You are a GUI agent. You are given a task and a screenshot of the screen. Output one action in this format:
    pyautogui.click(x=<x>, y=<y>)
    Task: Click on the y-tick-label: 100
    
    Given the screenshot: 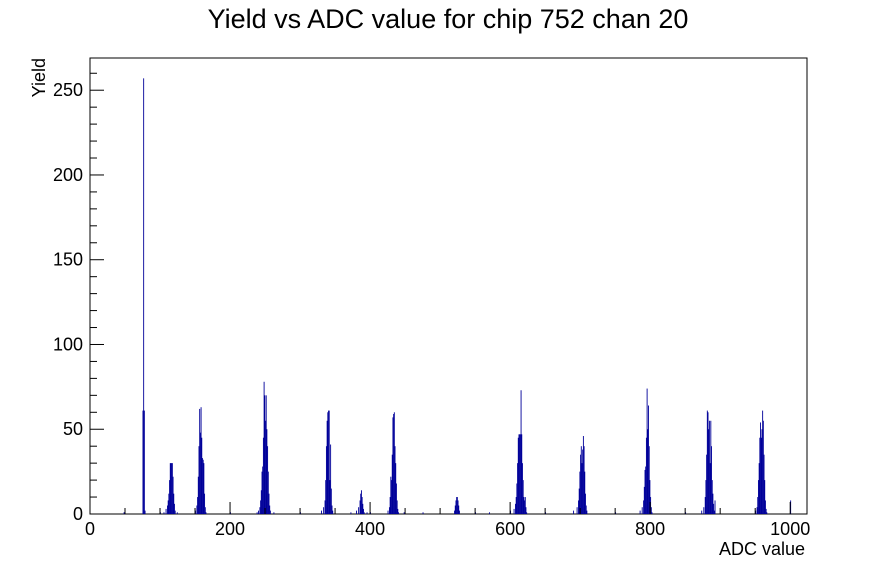 What is the action you would take?
    pyautogui.click(x=68, y=344)
    